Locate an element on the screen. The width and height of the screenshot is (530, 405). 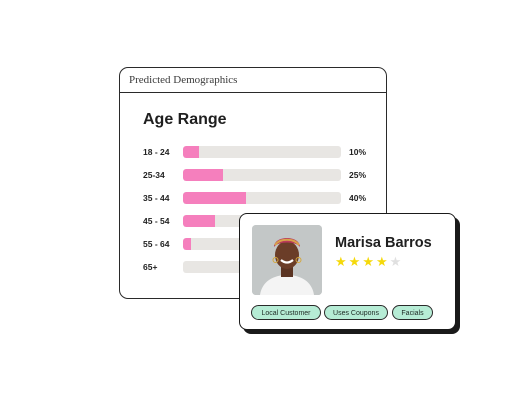
age-row-label: 65+ is located at coordinates (150, 267).